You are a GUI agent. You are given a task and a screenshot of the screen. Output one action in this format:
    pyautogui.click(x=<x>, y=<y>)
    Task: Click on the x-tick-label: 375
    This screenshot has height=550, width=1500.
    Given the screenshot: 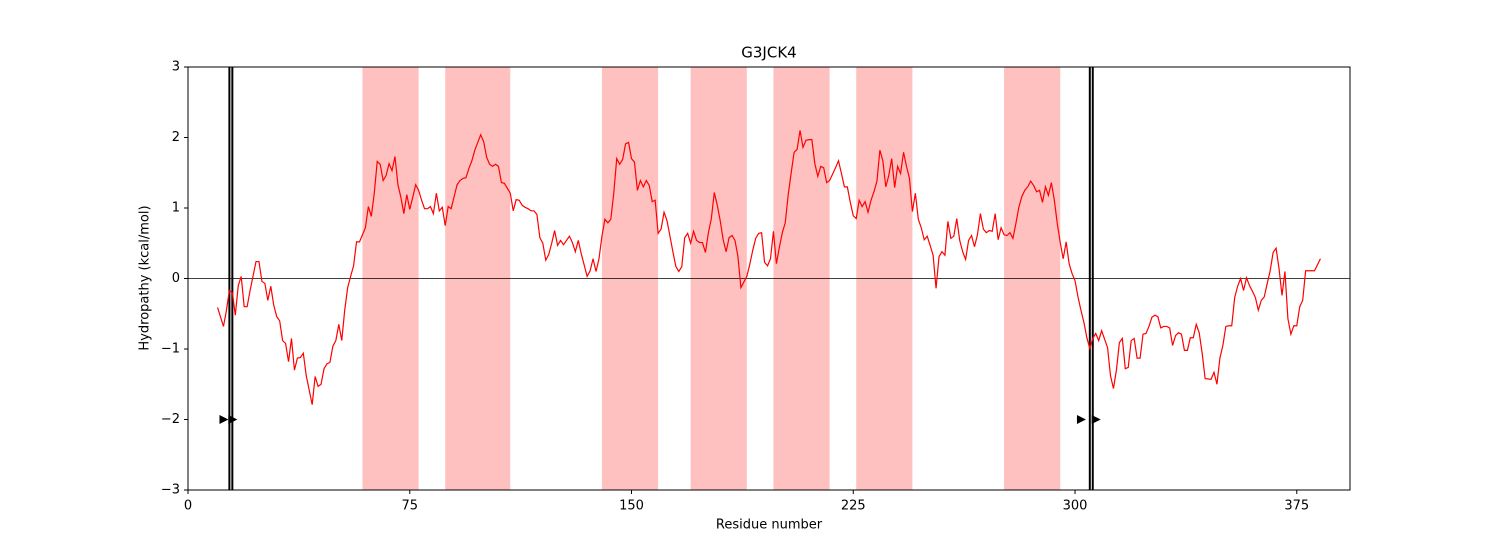 What is the action you would take?
    pyautogui.click(x=1296, y=506)
    